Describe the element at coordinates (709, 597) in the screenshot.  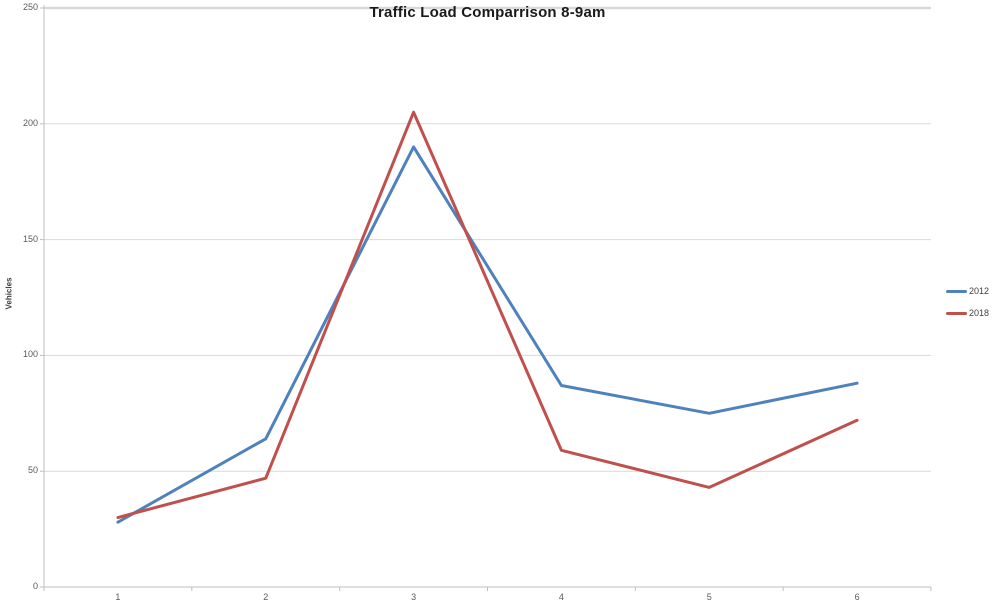
I see `x-tick-label: 5` at that location.